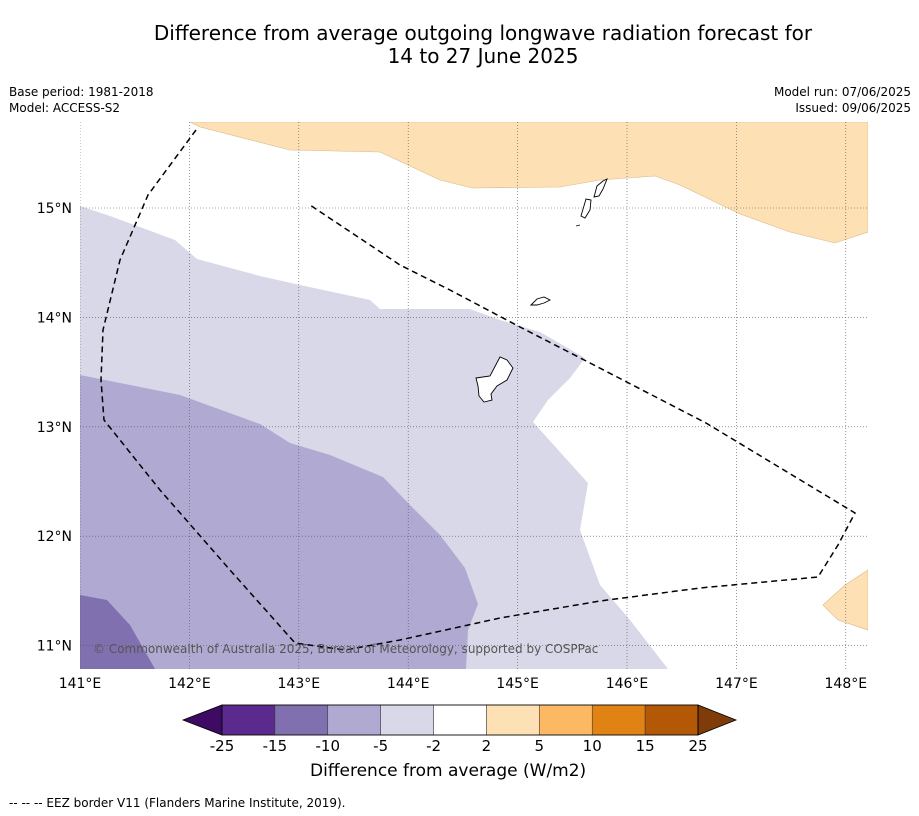 This screenshot has height=816, width=919. I want to click on latitude-labels: 15°N 14°N 13°N 12°N 11°N, so click(54, 428).